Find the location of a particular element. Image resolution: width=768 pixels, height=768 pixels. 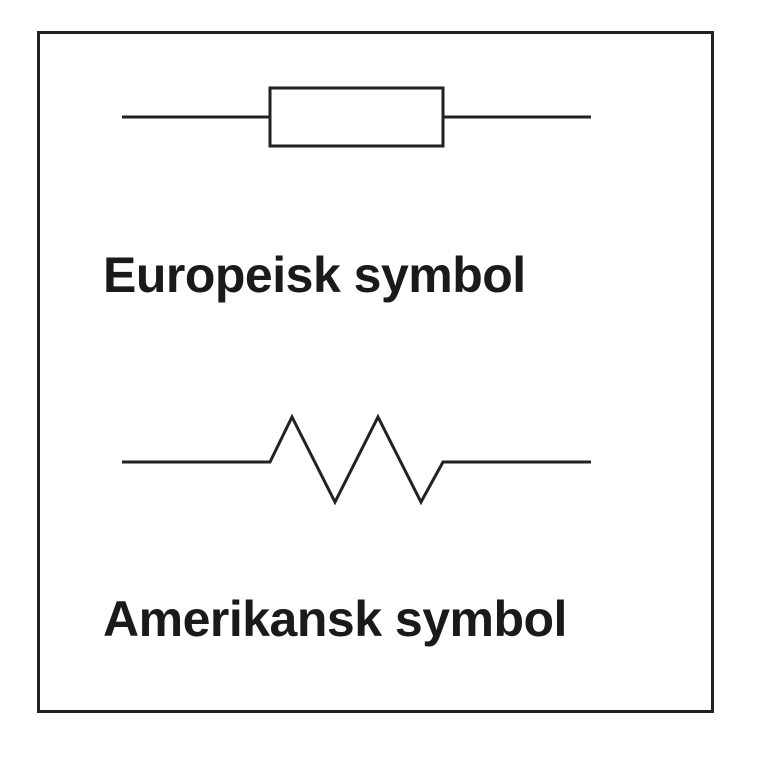

european-symbol-label: Europeisk symbol is located at coordinates (314, 275).